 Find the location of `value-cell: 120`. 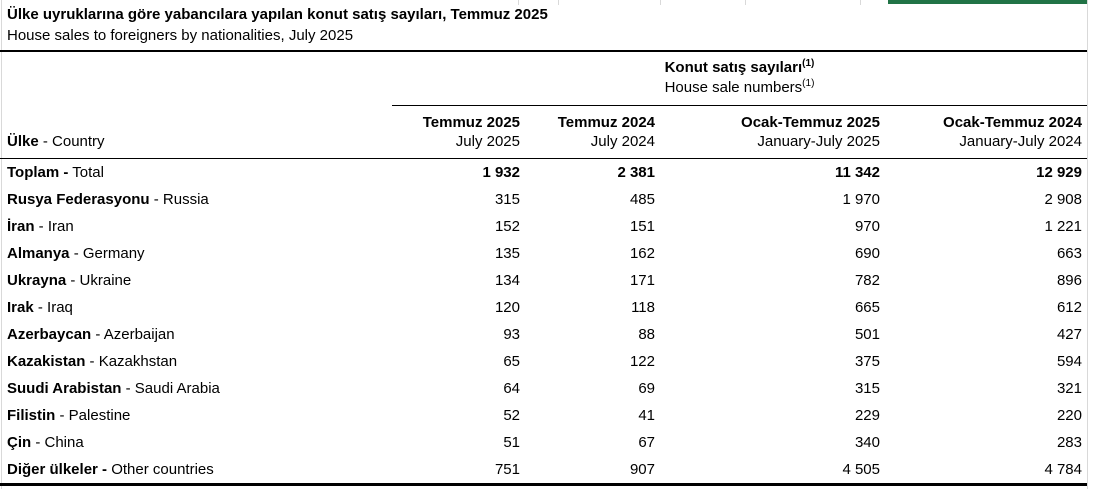

value-cell: 120 is located at coordinates (507, 307).